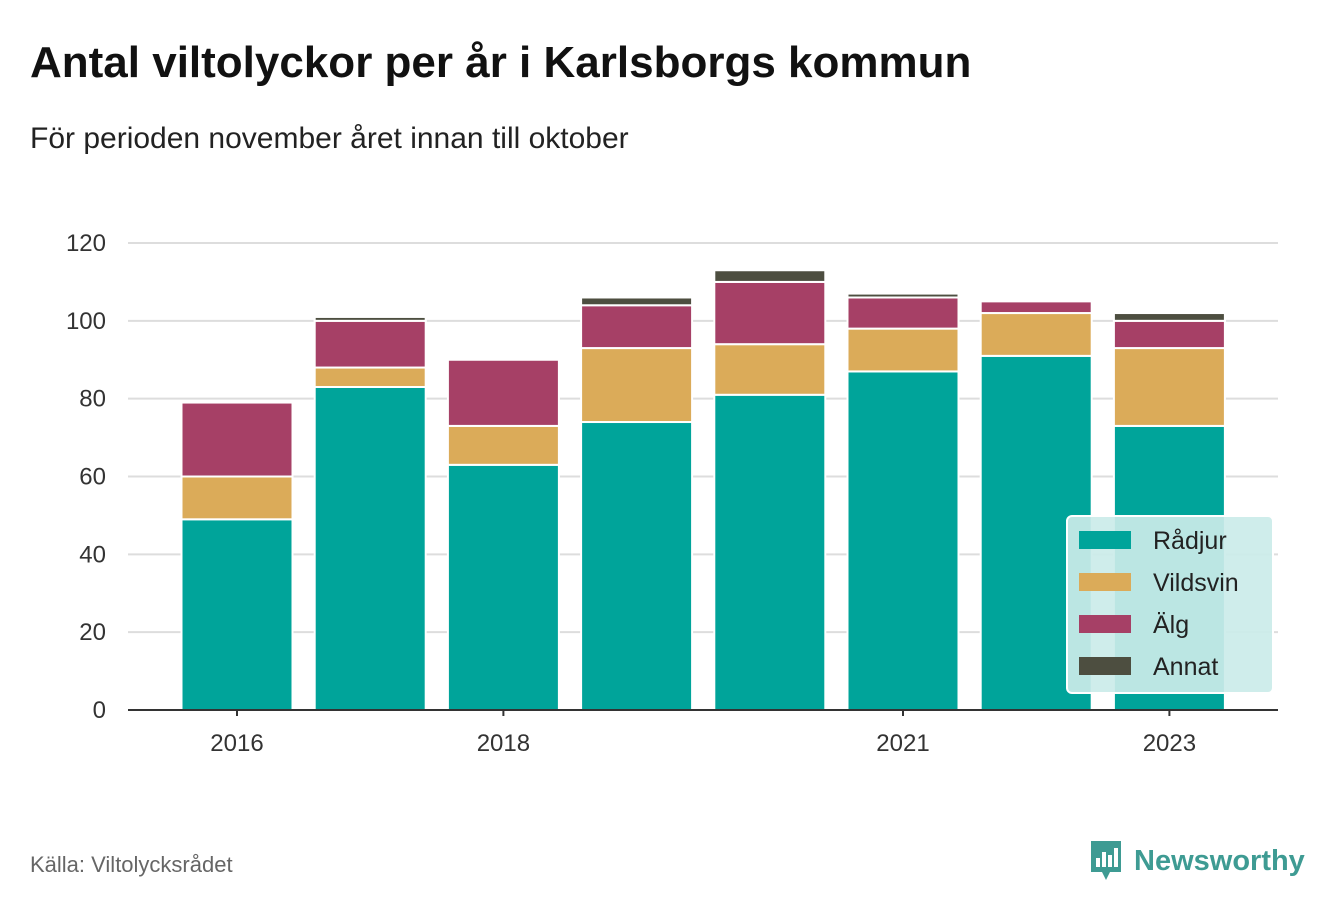 The image size is (1340, 913). What do you see at coordinates (1171, 625) in the screenshot?
I see `legend-label: Älg` at bounding box center [1171, 625].